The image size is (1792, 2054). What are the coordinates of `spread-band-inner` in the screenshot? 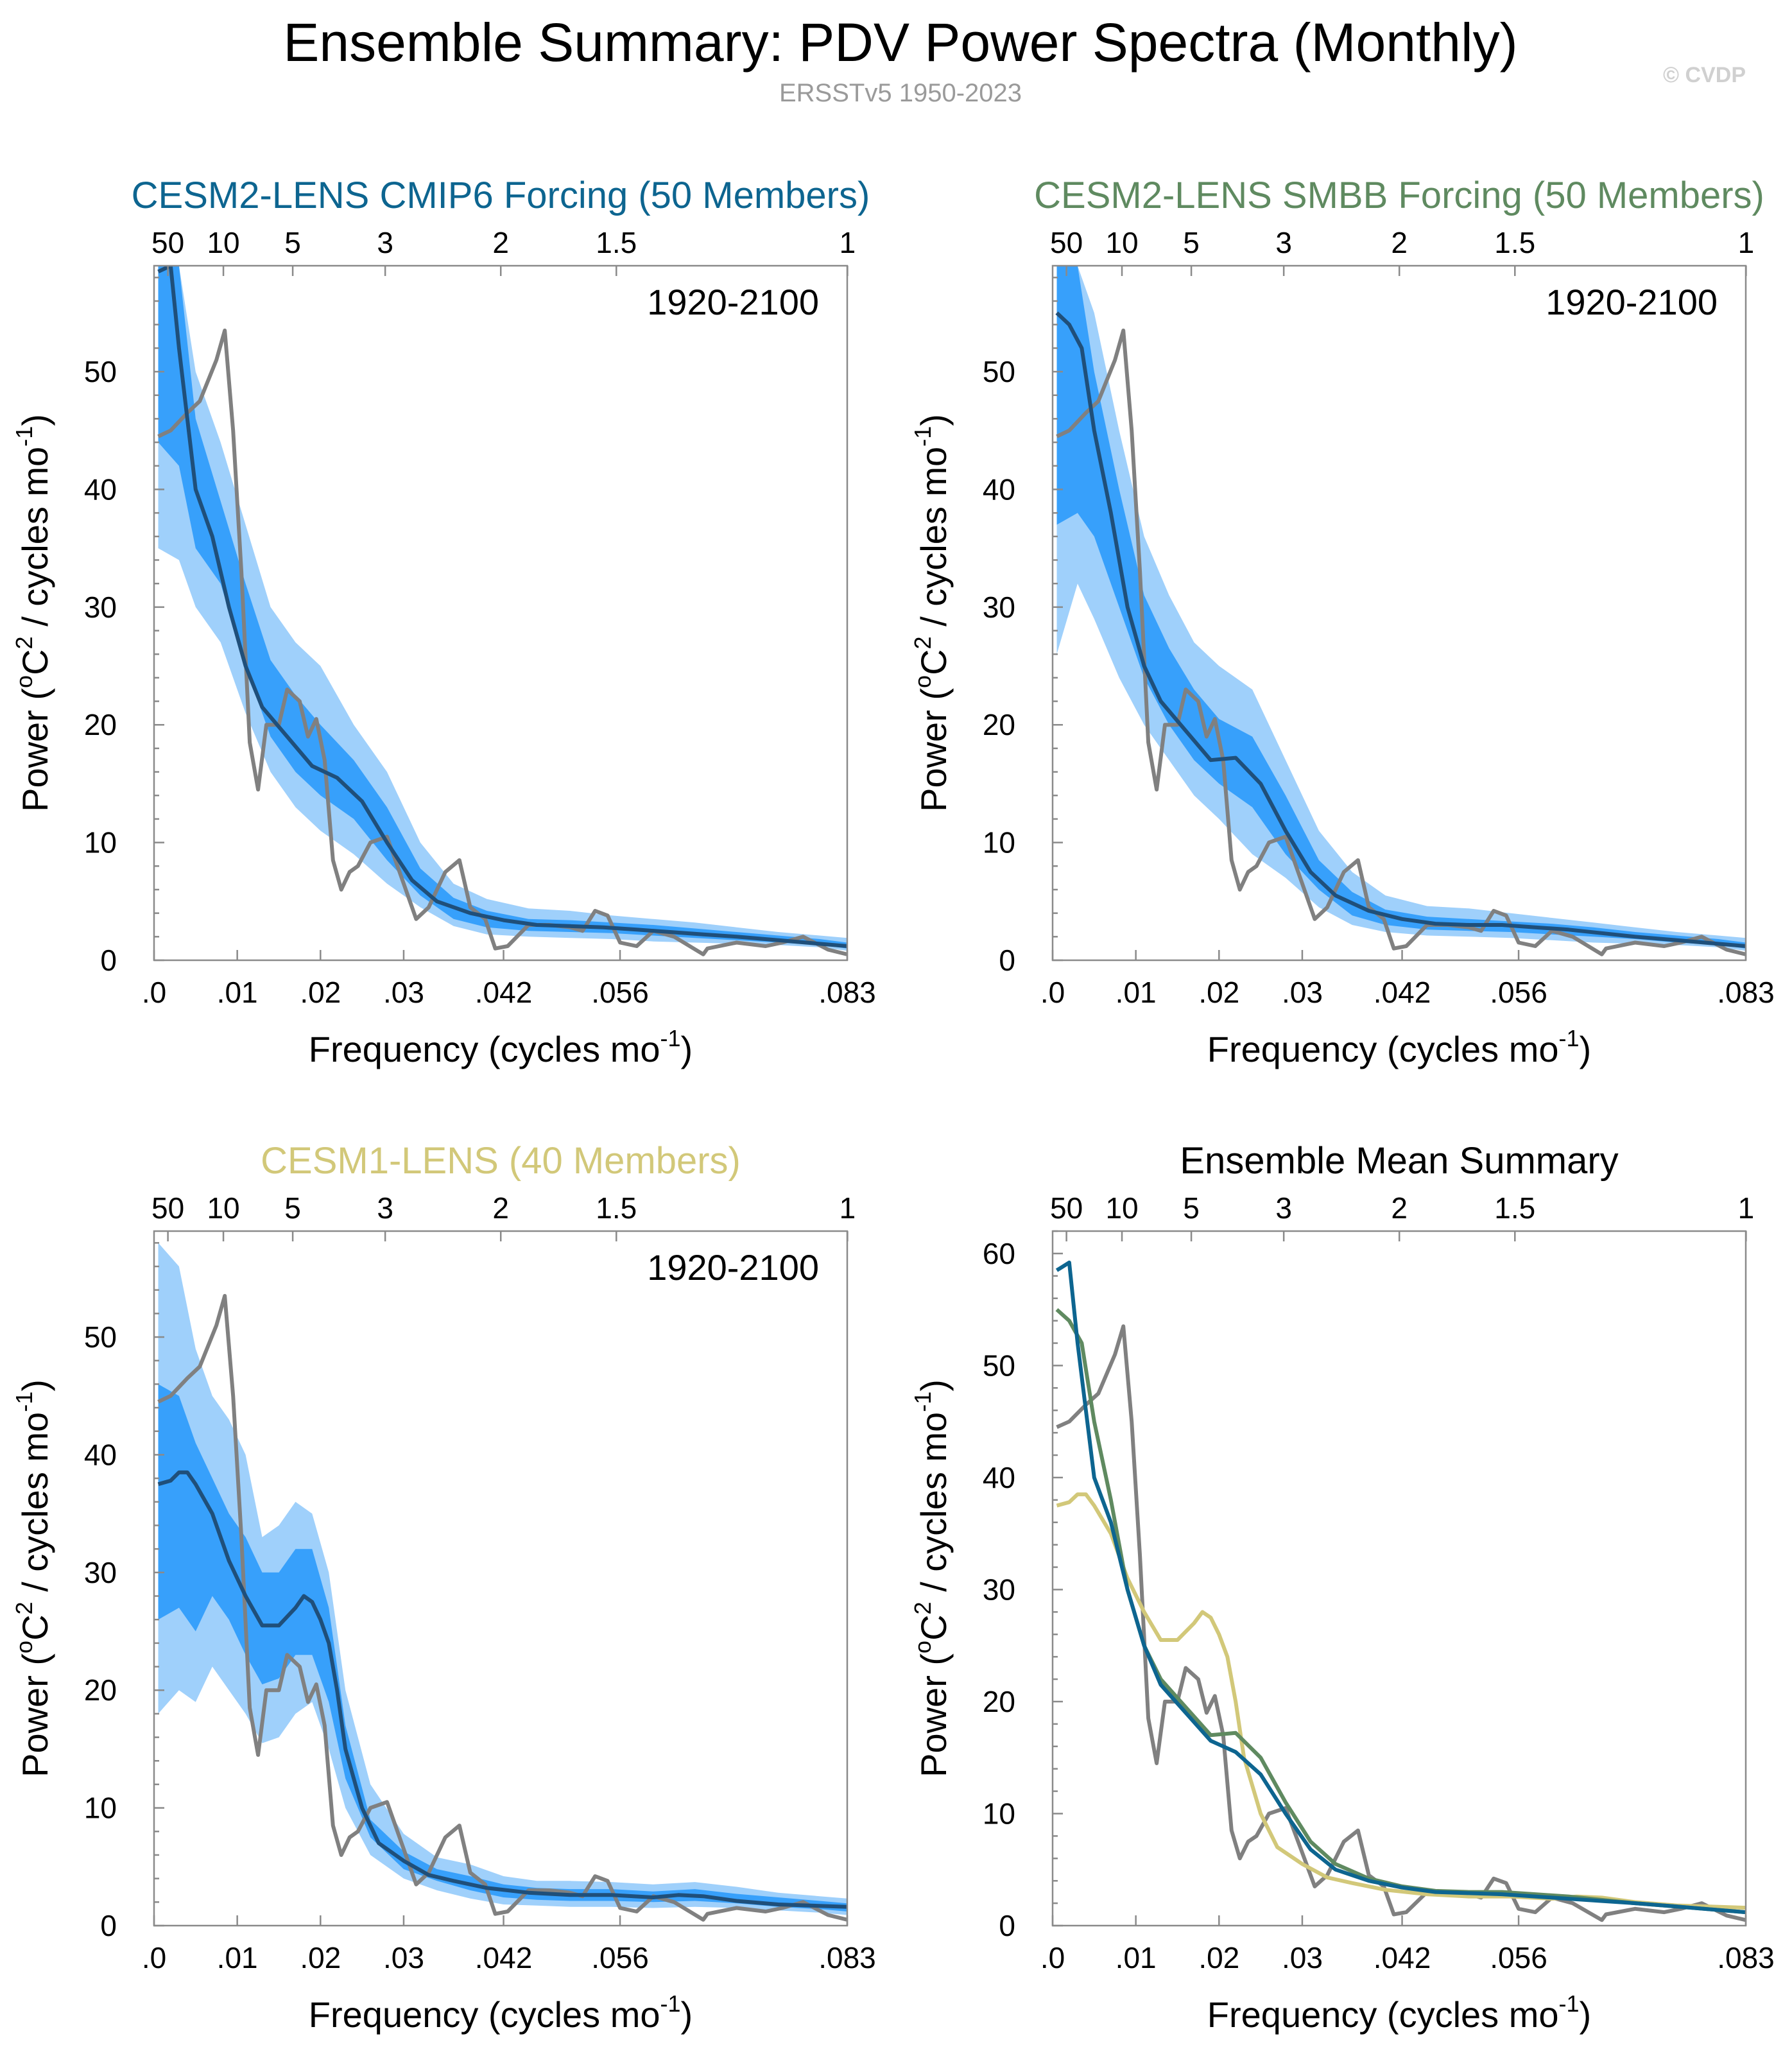 It's located at (502, 1648).